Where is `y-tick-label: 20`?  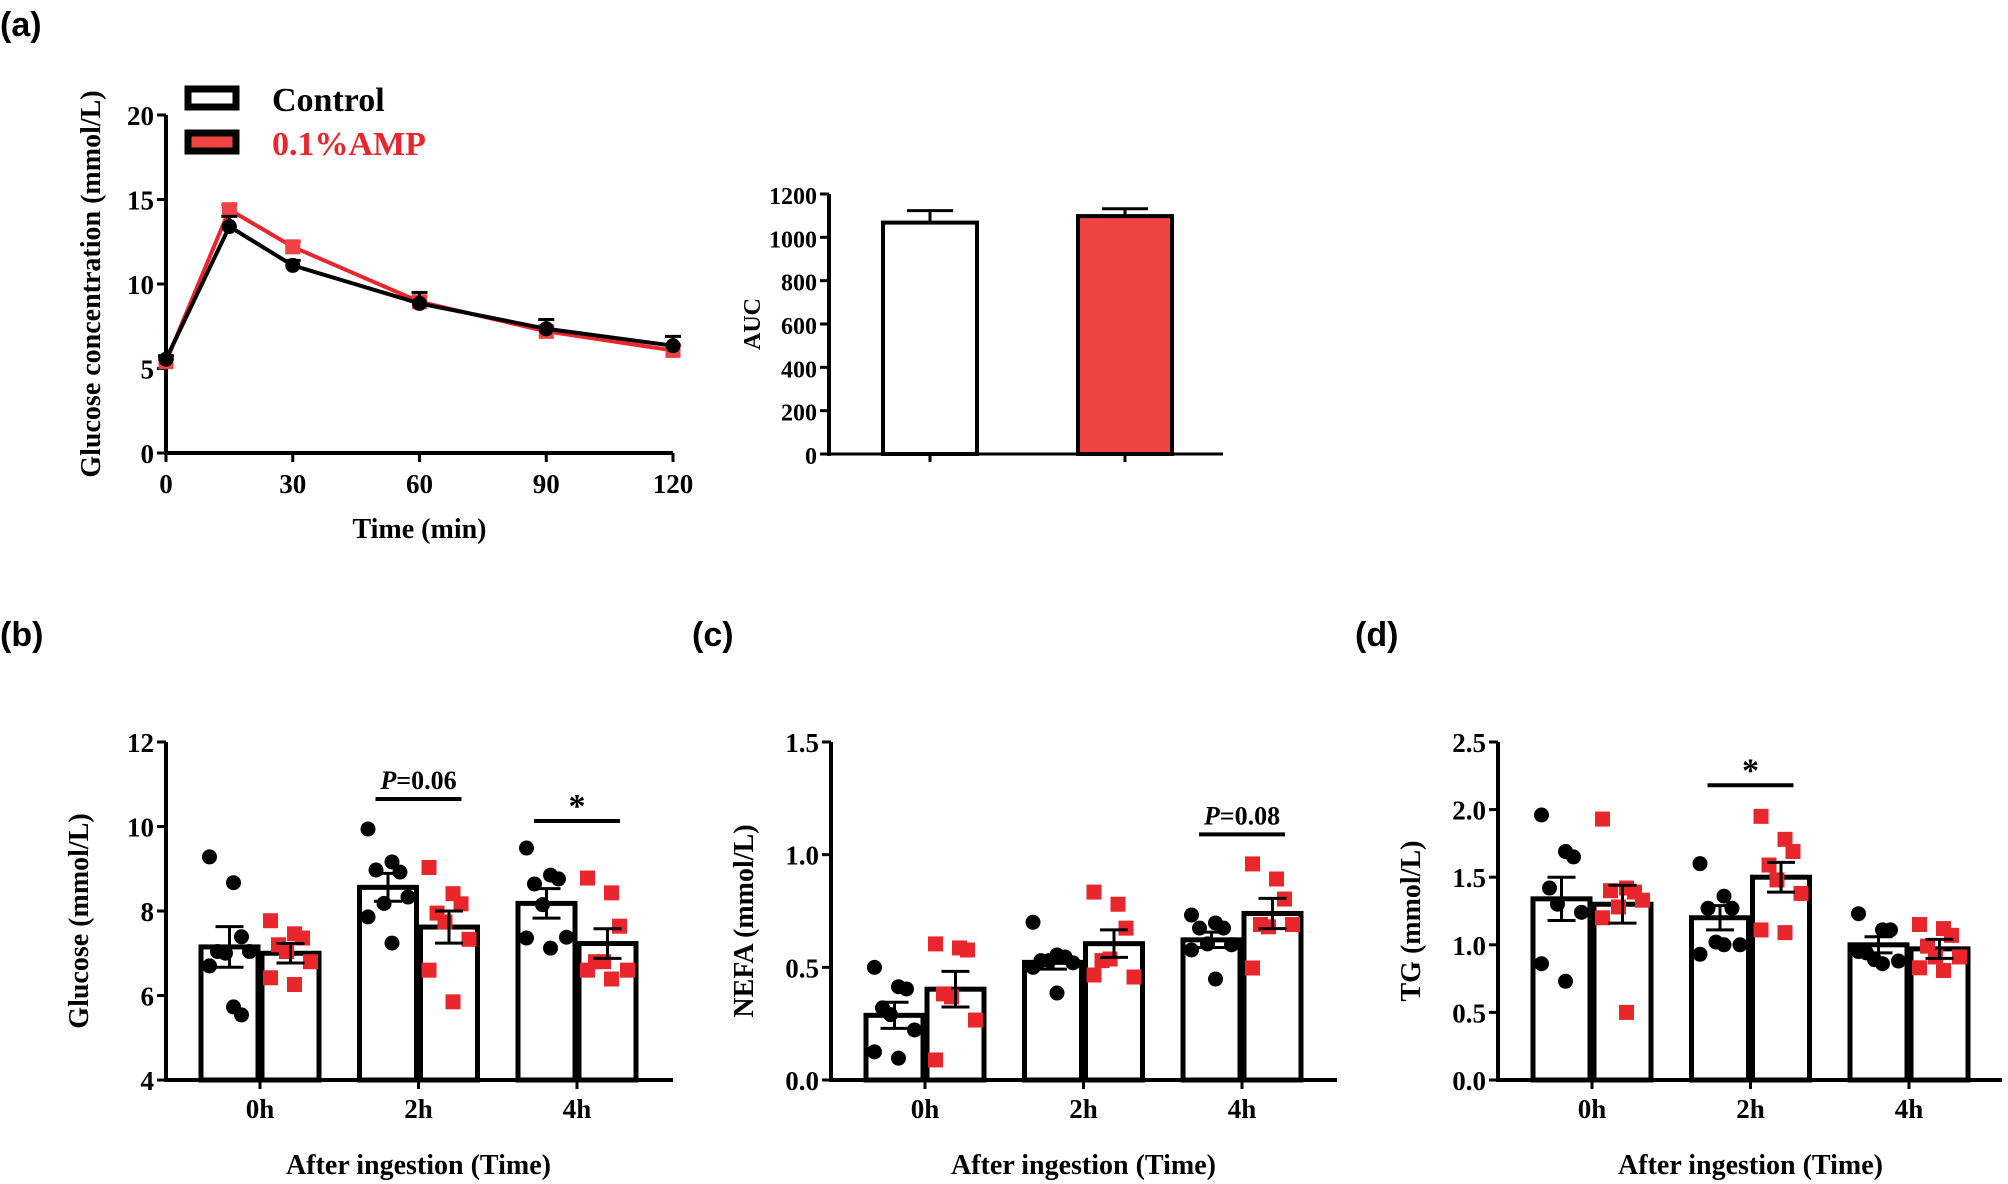
y-tick-label: 20 is located at coordinates (140, 116).